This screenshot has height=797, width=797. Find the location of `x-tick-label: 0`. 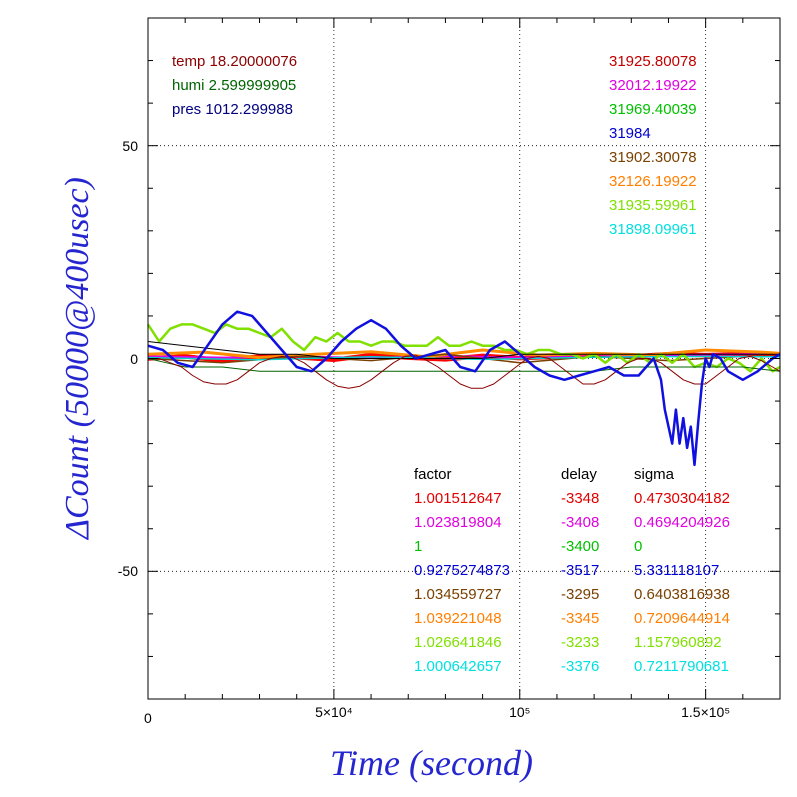

x-tick-label: 0 is located at coordinates (148, 718).